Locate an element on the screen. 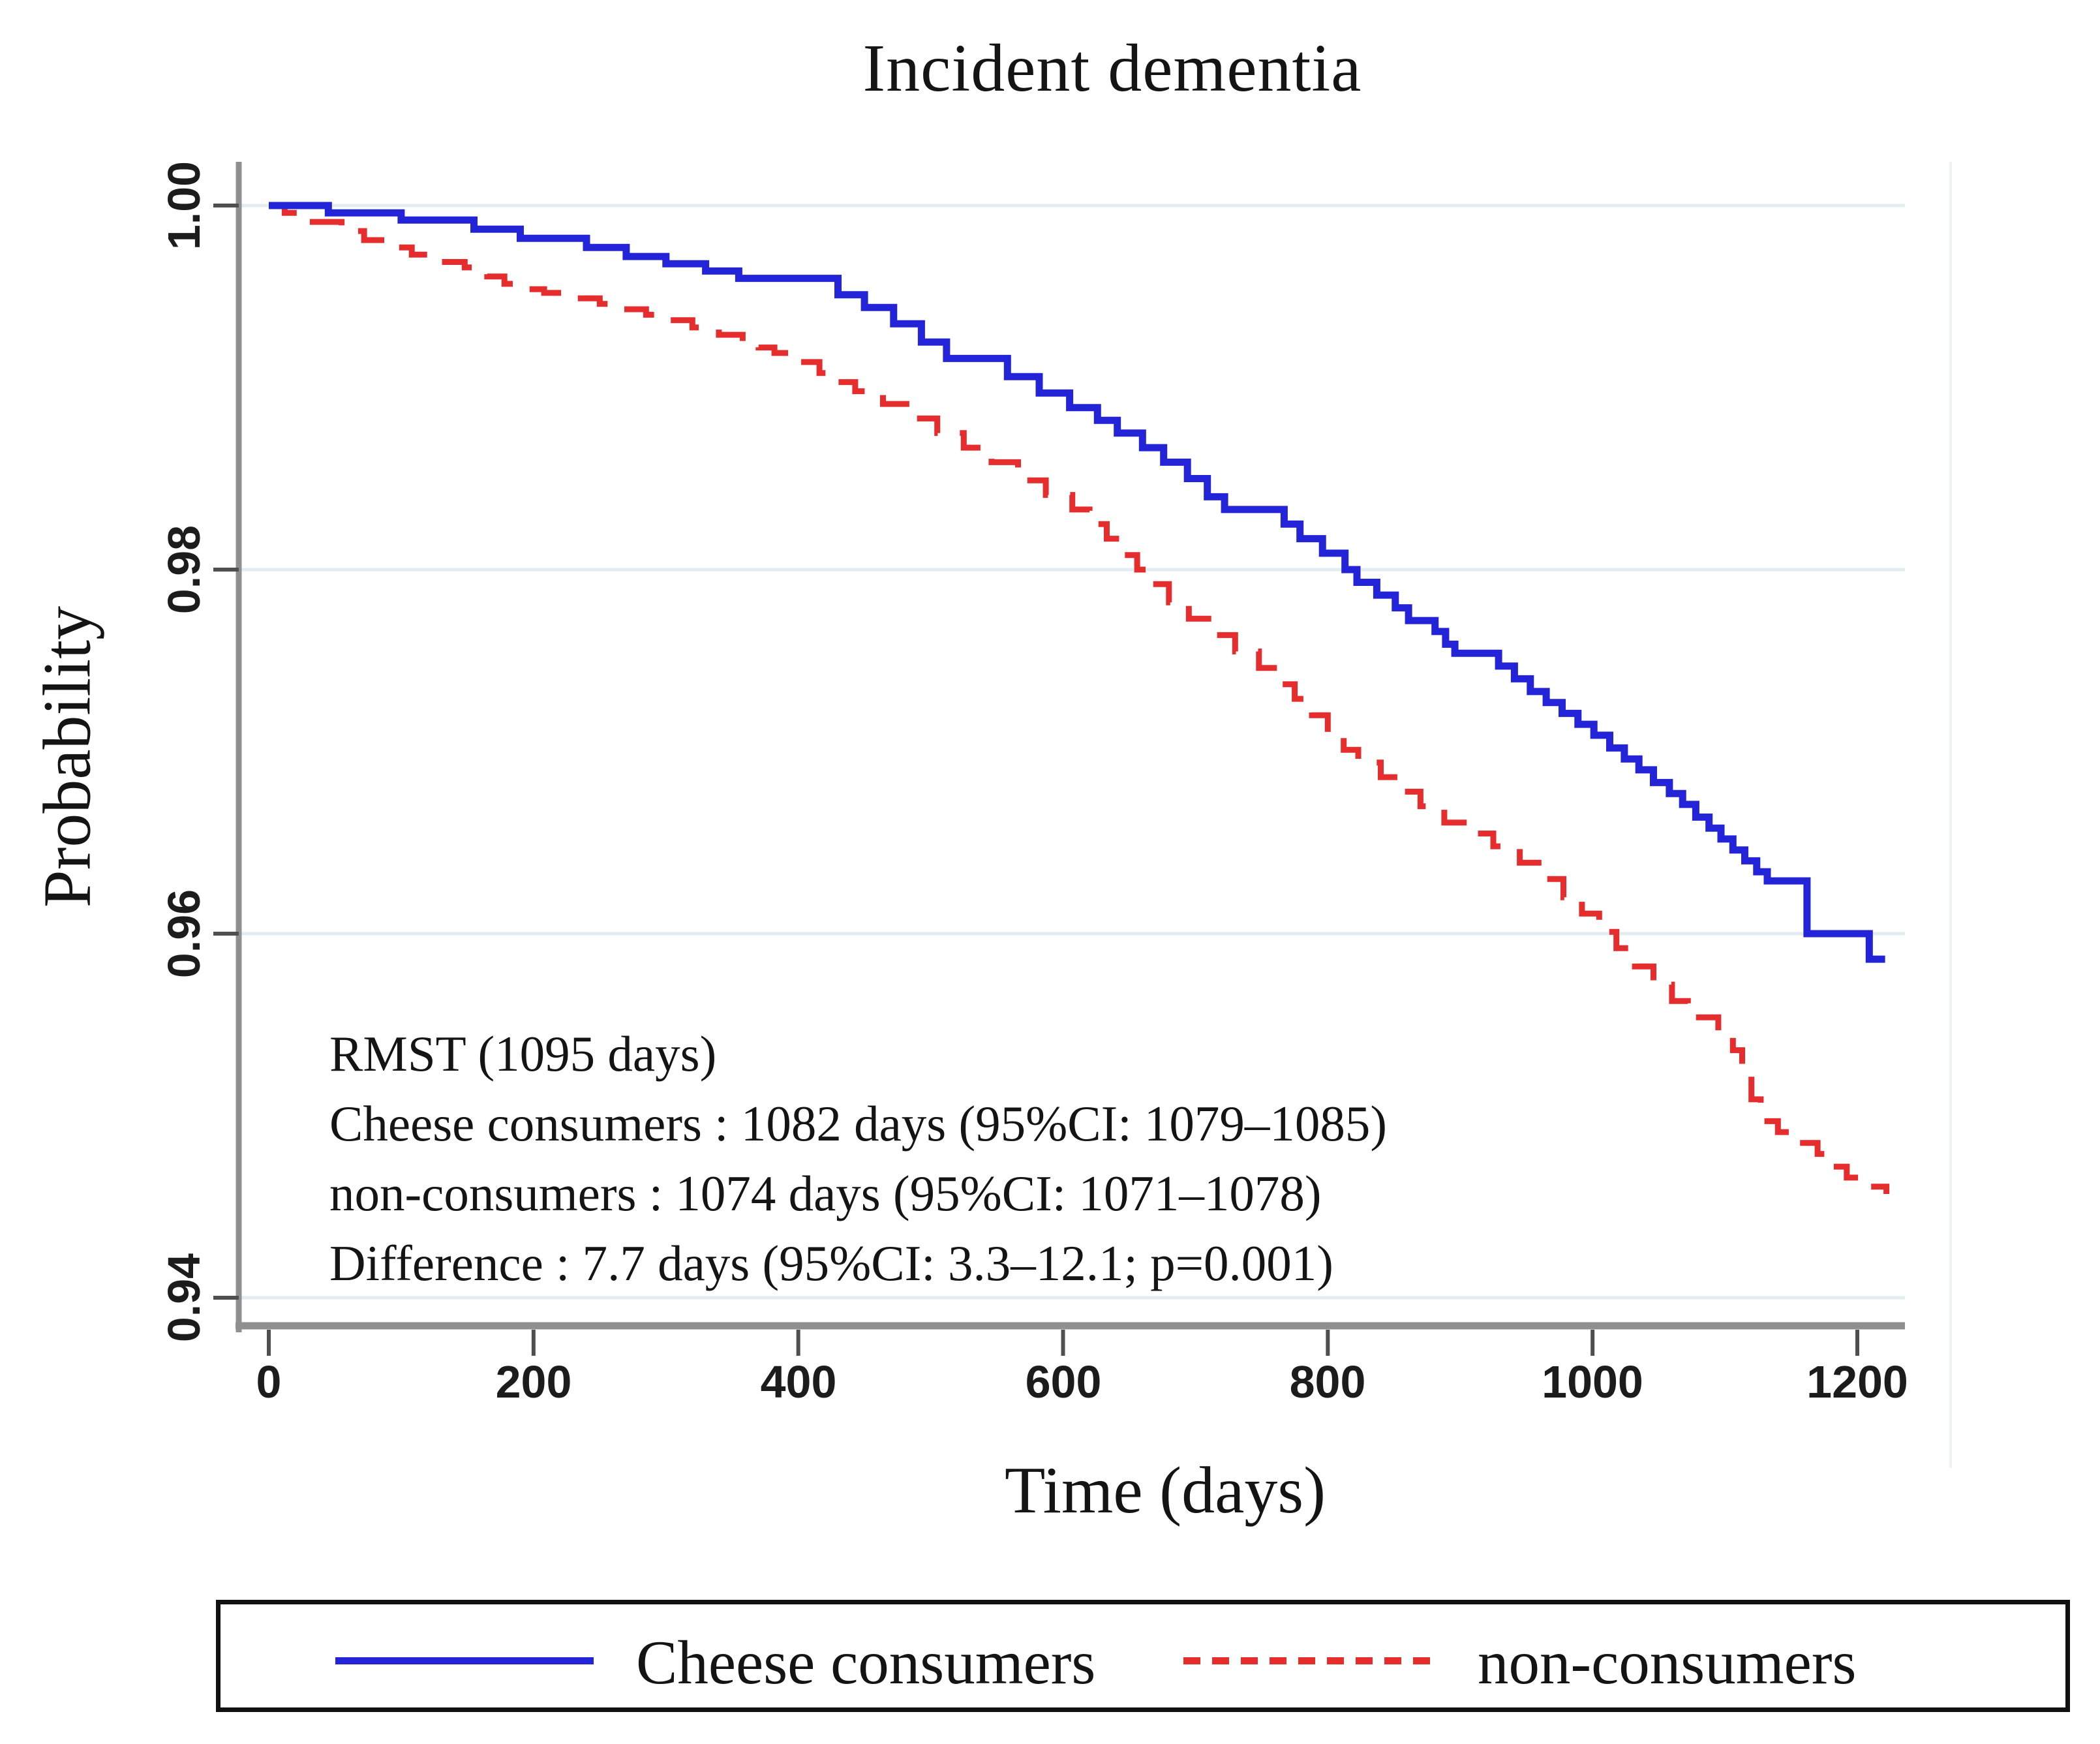  x-tick-label: 800 is located at coordinates (1327, 1381).